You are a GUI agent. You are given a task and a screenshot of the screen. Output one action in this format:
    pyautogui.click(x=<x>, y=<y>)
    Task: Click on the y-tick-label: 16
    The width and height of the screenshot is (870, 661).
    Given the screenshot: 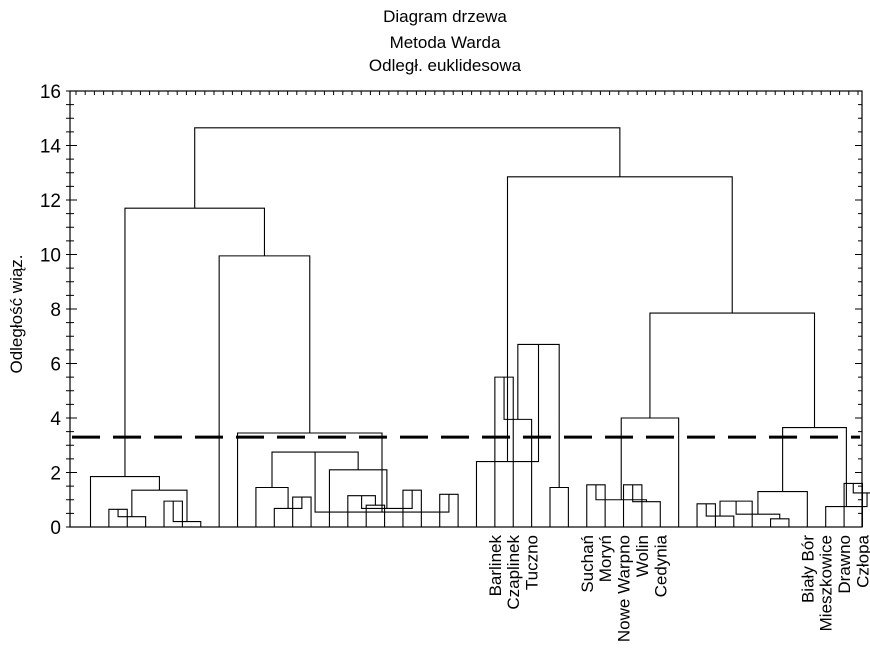 What is the action you would take?
    pyautogui.click(x=50, y=92)
    